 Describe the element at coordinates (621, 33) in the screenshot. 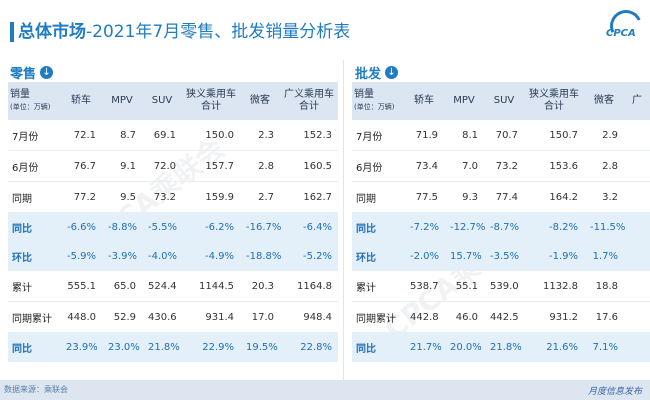

I see `logo-text: CPCA` at that location.